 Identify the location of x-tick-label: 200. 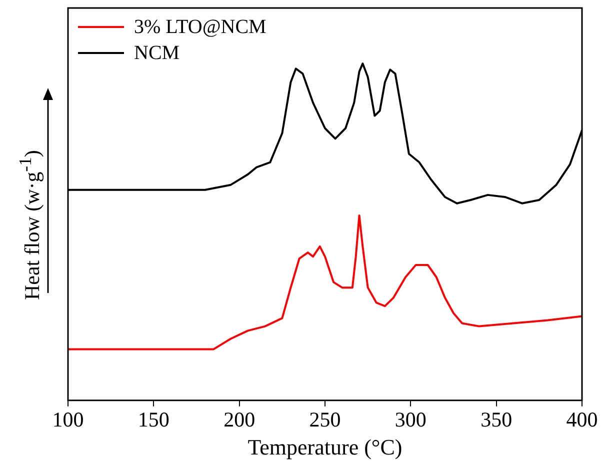
(240, 420).